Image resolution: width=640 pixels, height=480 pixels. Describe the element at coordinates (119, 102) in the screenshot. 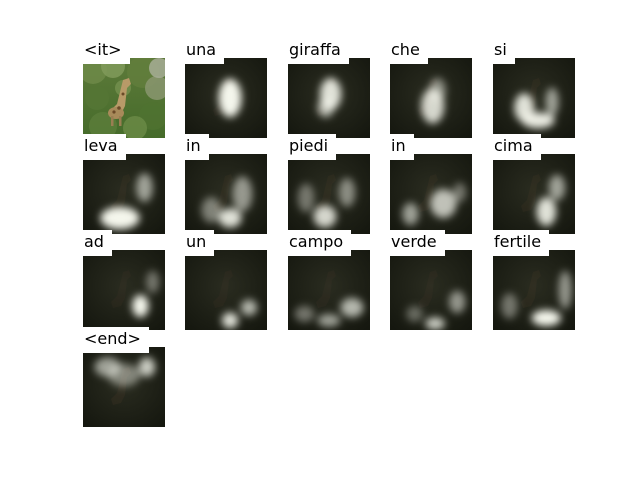

I see `giraffe-figure` at that location.